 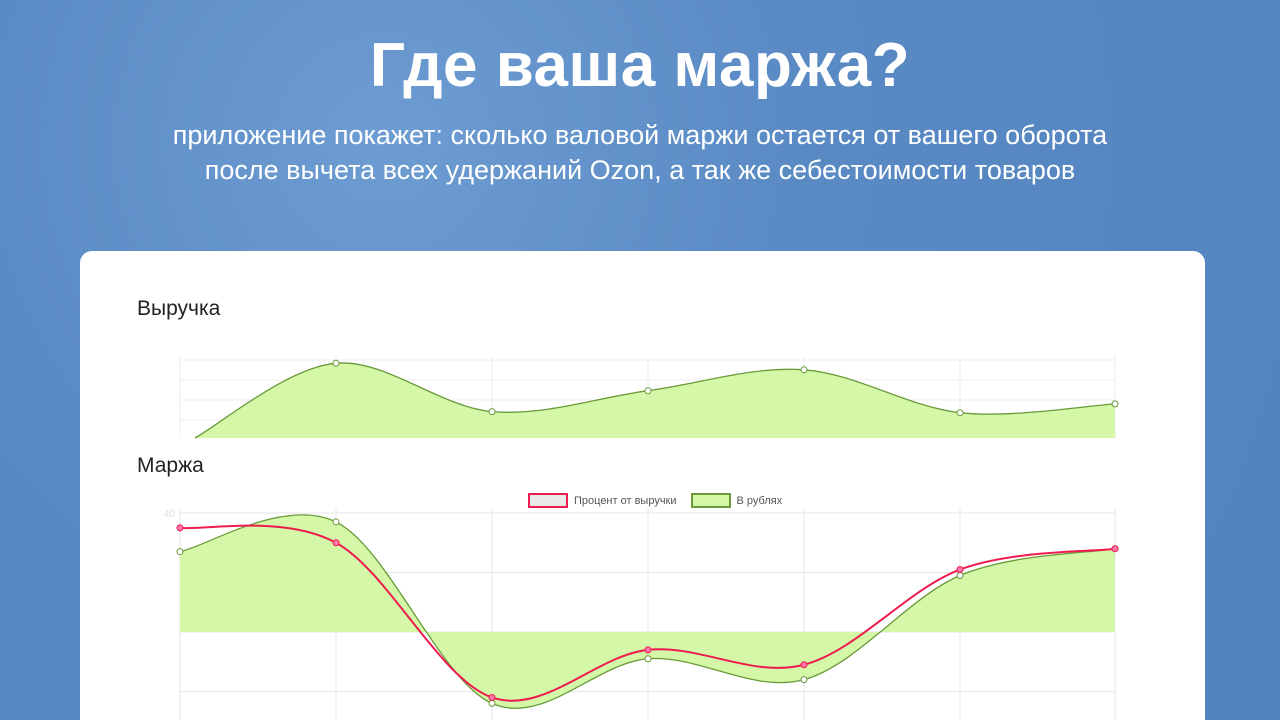 I want to click on page-title: Где ваша маржа?, so click(x=640, y=65).